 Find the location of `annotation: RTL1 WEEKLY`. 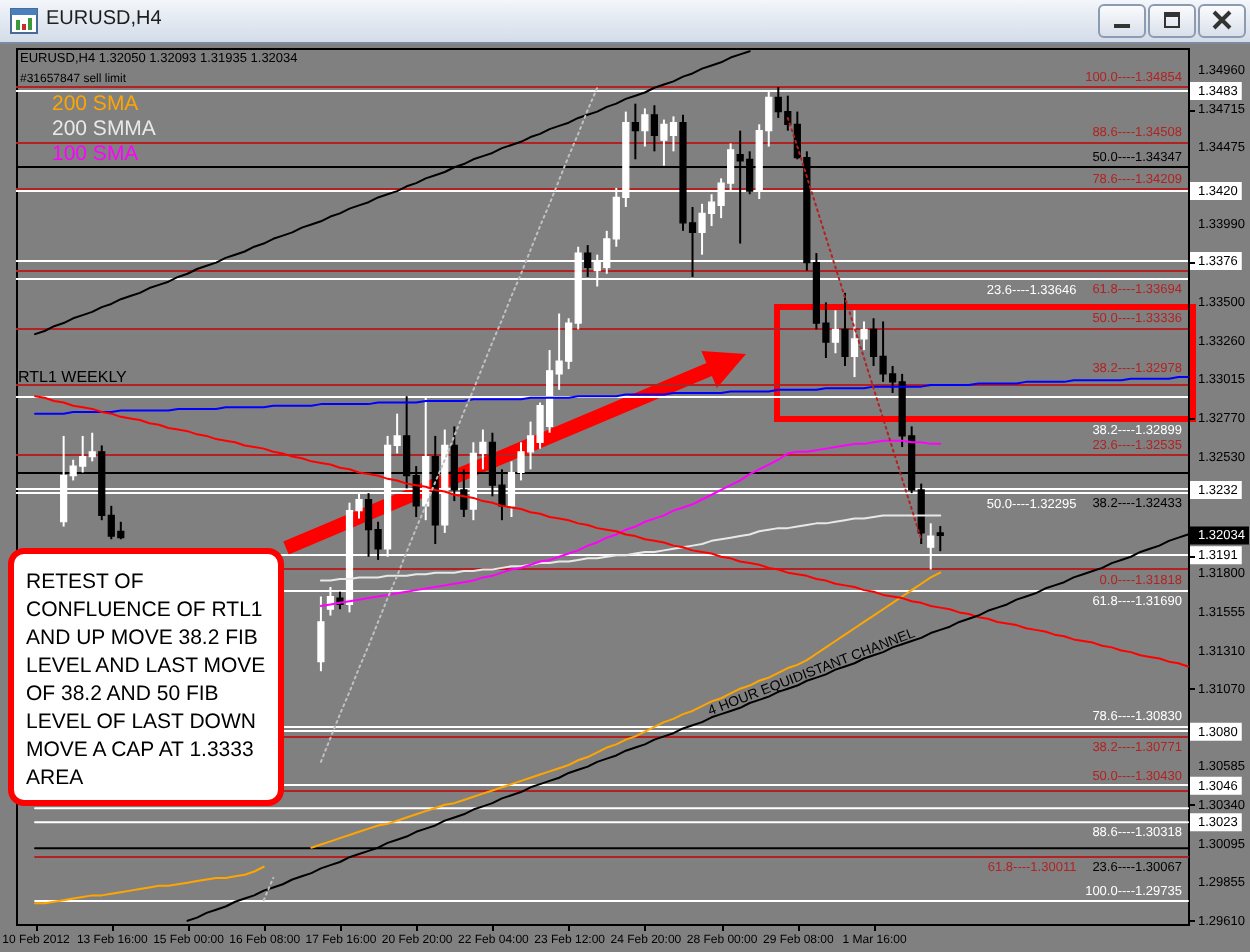

annotation: RTL1 WEEKLY is located at coordinates (73, 377).